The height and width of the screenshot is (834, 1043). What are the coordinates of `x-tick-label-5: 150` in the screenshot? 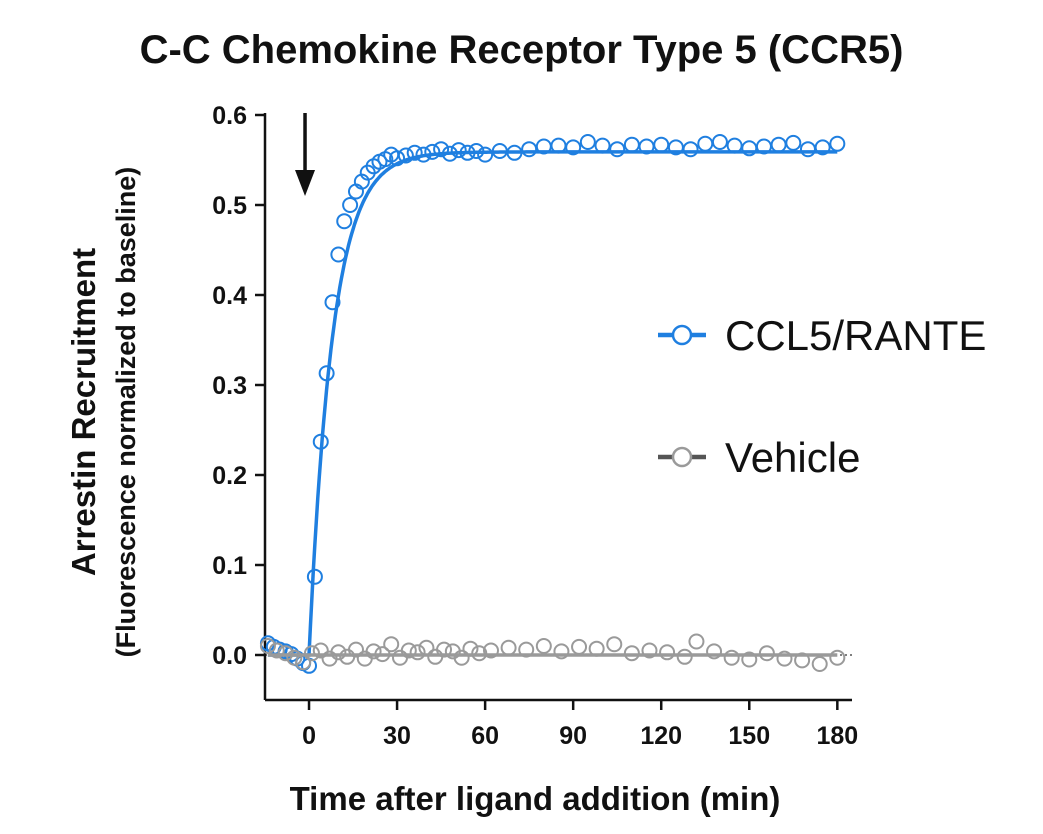 It's located at (749, 736).